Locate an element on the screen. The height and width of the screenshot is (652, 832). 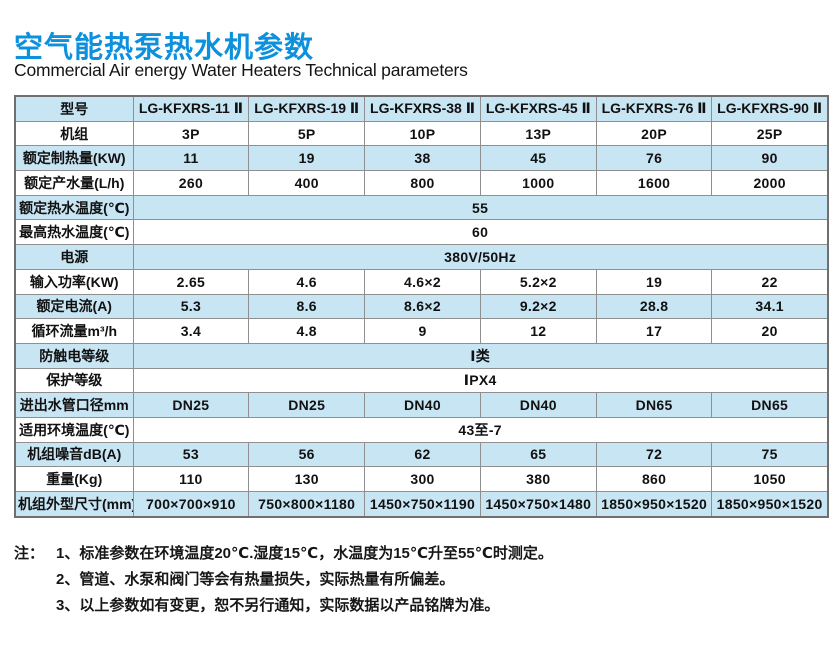
note-text: 2、管道、水泵和阀门等会有热量损失，实际热量有所偏差。 is located at coordinates (255, 579).